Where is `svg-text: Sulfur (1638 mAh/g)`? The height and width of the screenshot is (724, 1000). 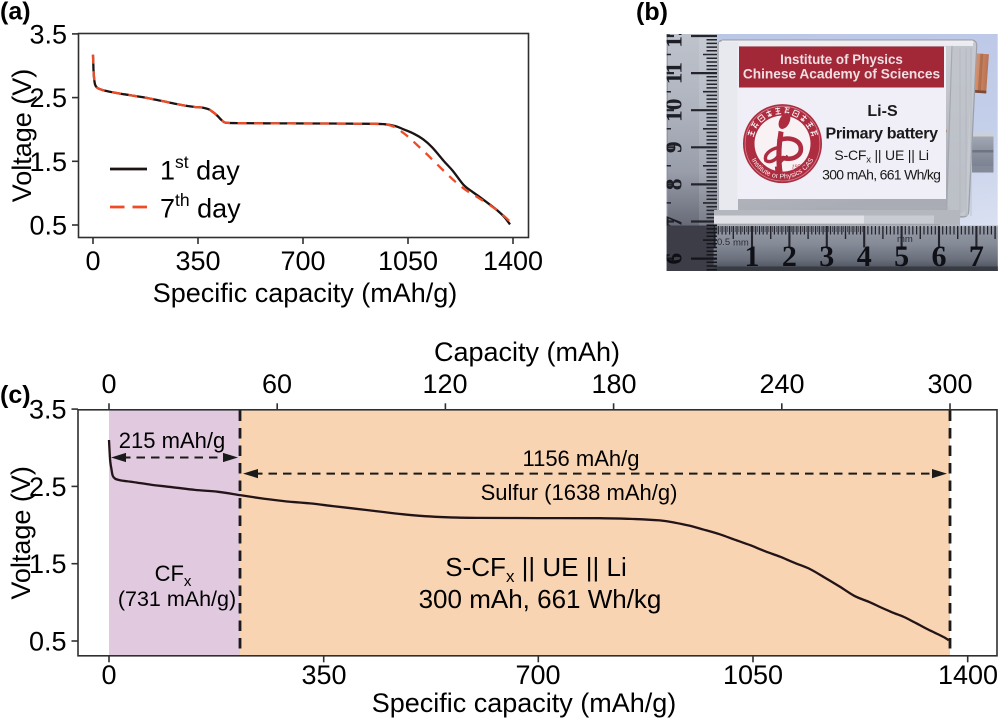 svg-text: Sulfur (1638 mAh/g) is located at coordinates (579, 492).